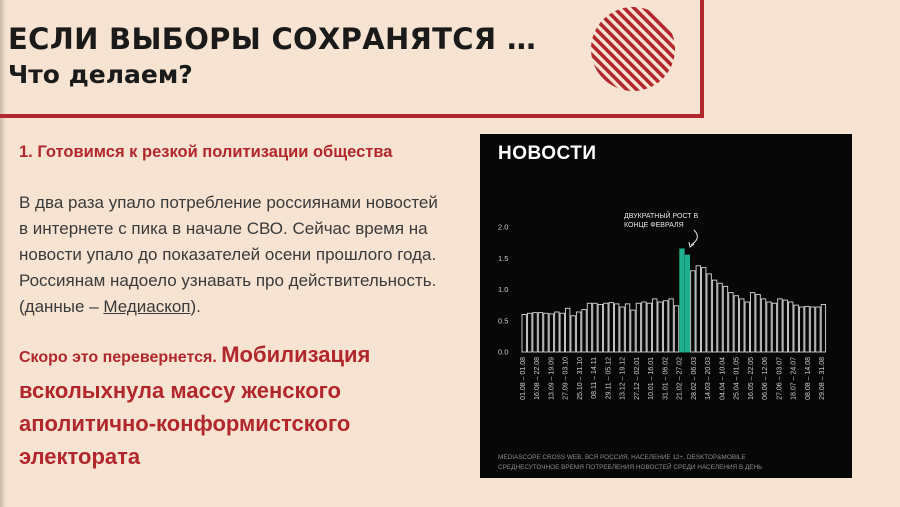  Describe the element at coordinates (651, 378) in the screenshot. I see `x-tick-label: 10.01 – 16.01` at that location.